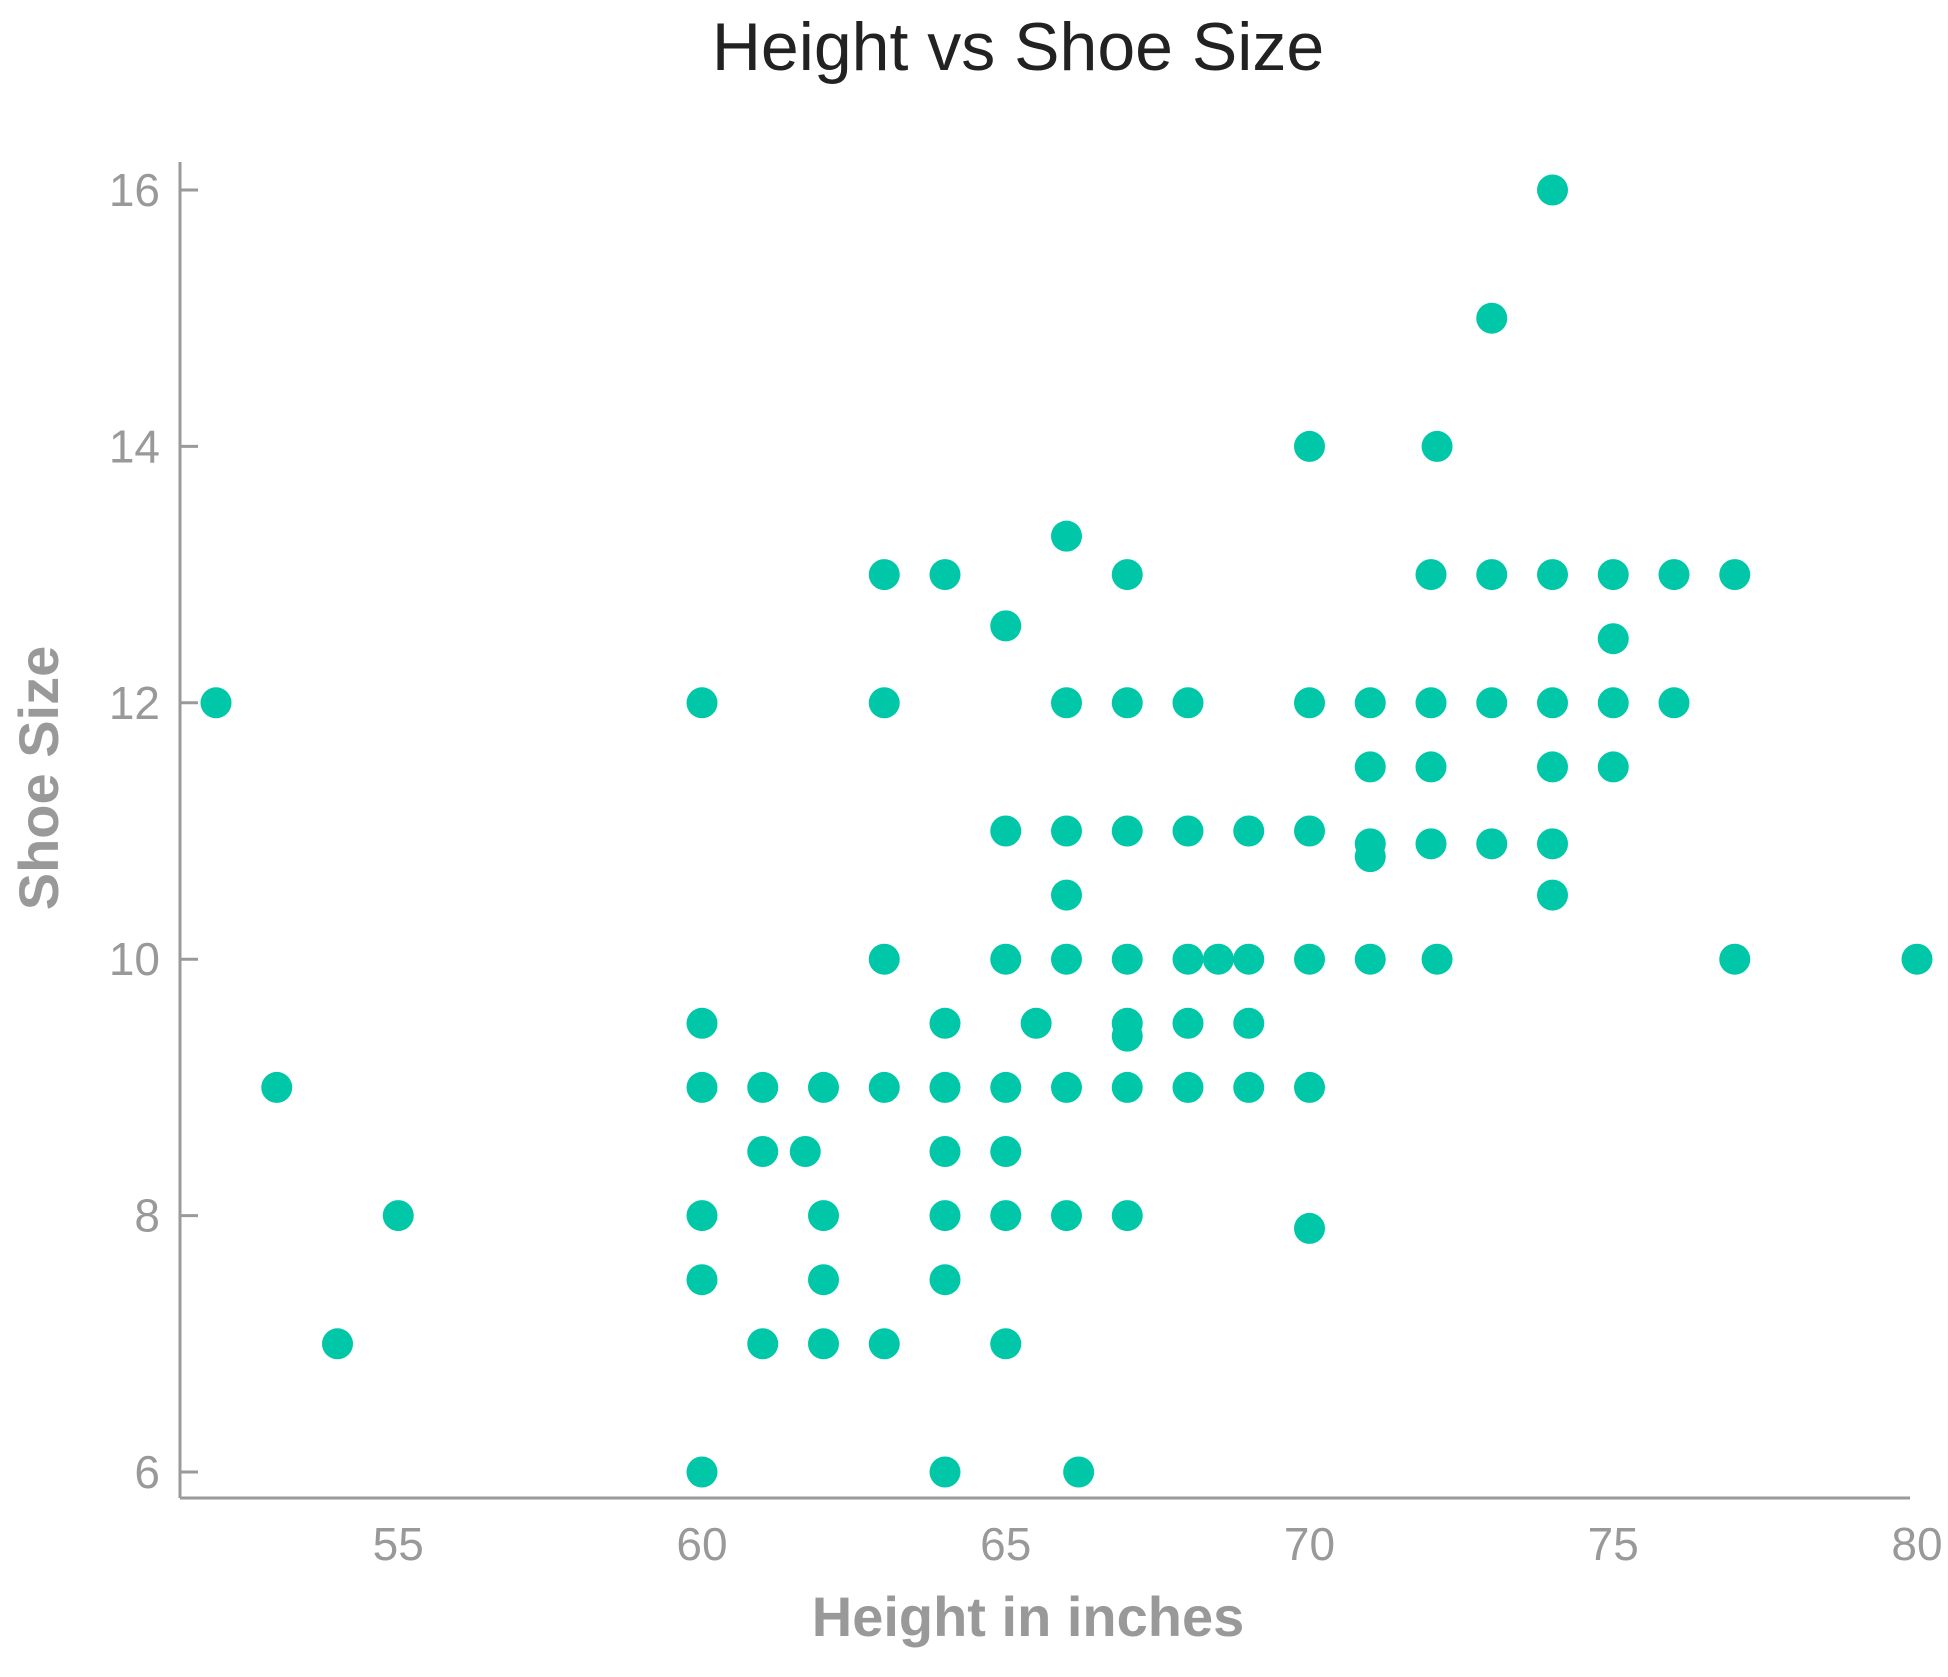 The image size is (1948, 1677). I want to click on x-tick-label: 70, so click(1309, 1544).